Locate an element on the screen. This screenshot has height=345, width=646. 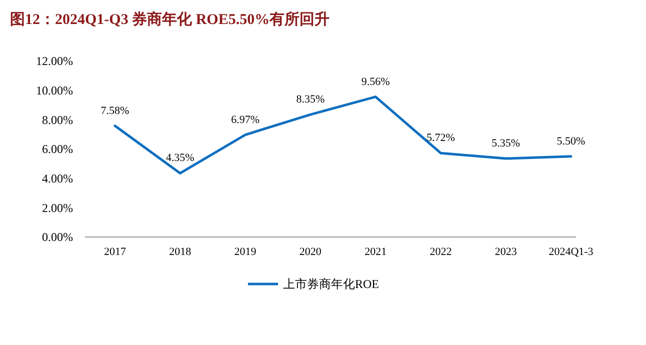
y-tick-label: 6.00% is located at coordinates (57, 149).